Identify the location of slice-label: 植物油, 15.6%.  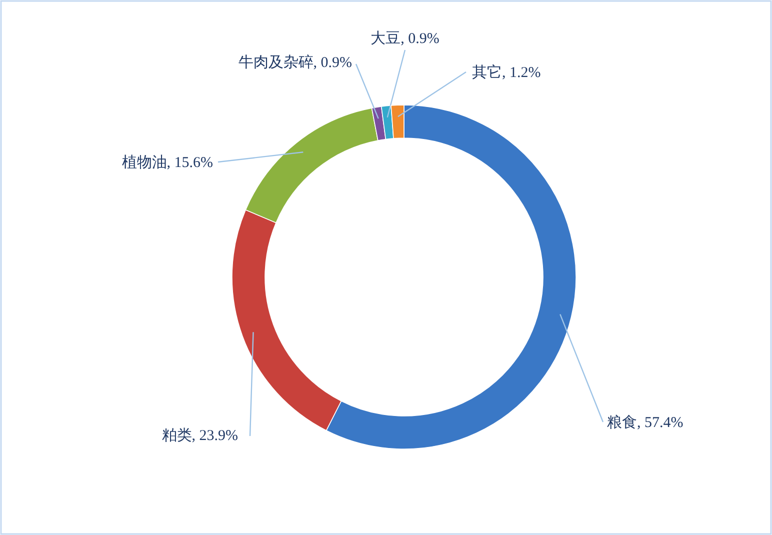
(167, 163).